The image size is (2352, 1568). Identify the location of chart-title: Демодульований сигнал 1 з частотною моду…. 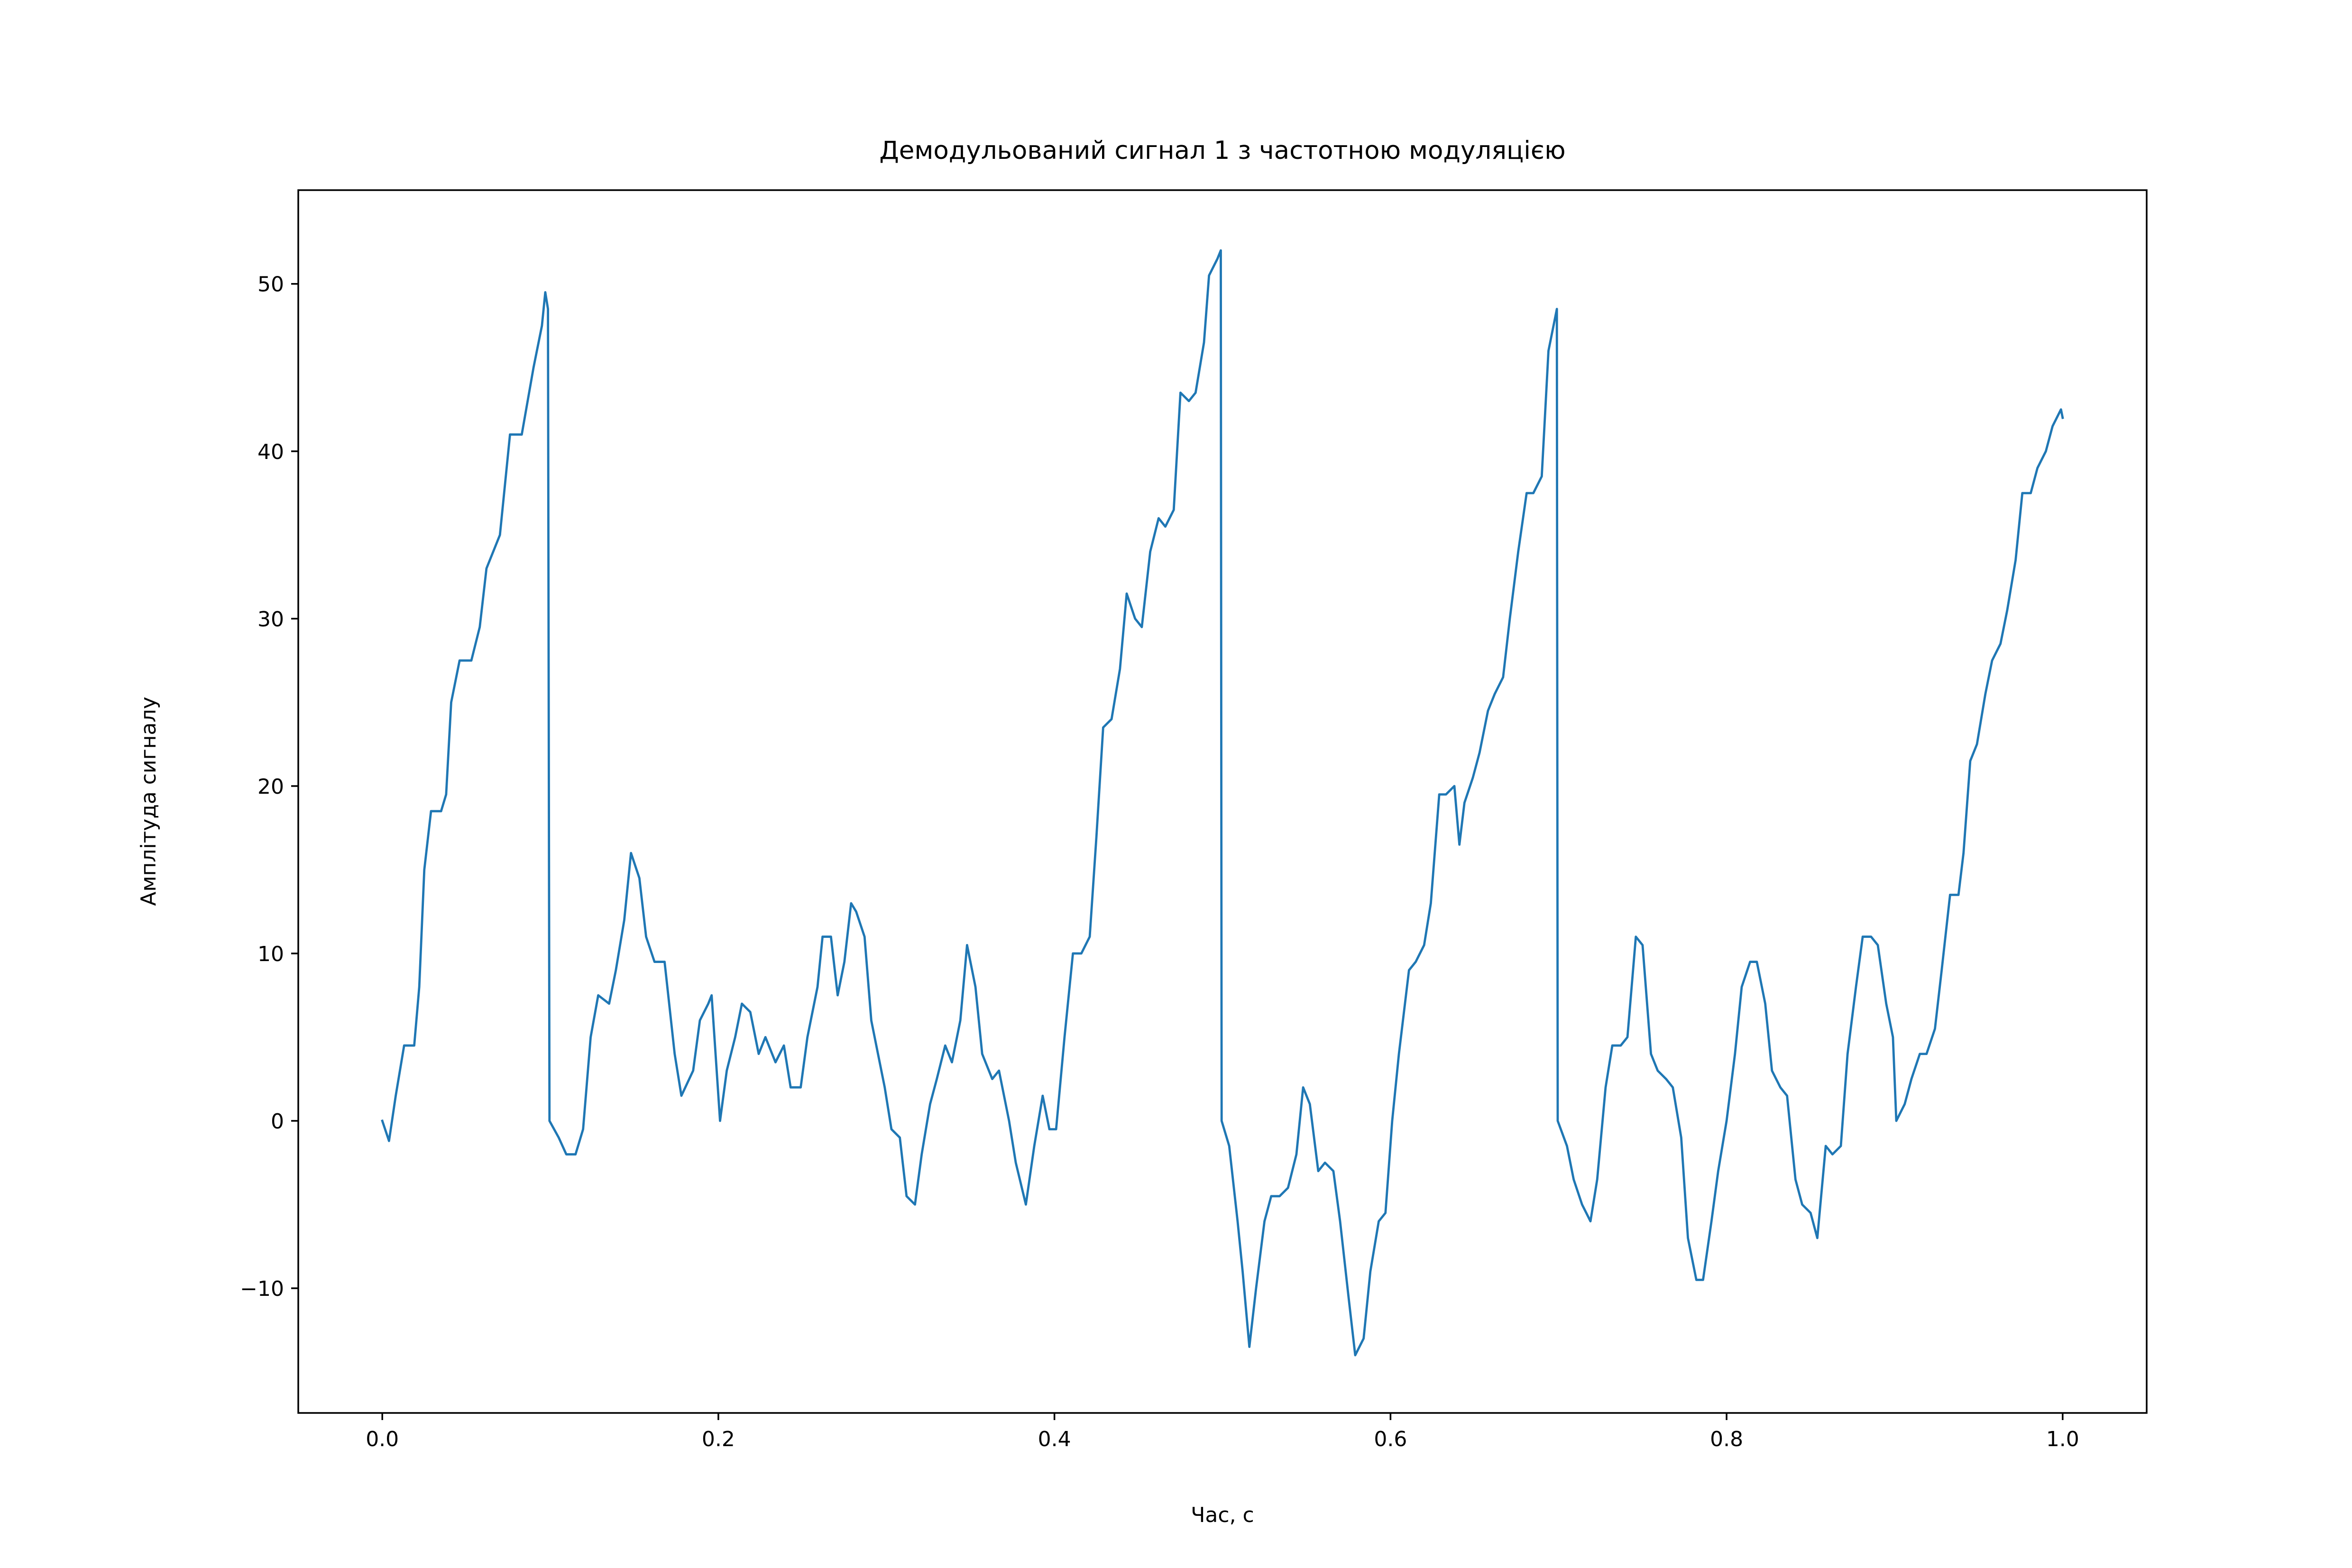
(1222, 150).